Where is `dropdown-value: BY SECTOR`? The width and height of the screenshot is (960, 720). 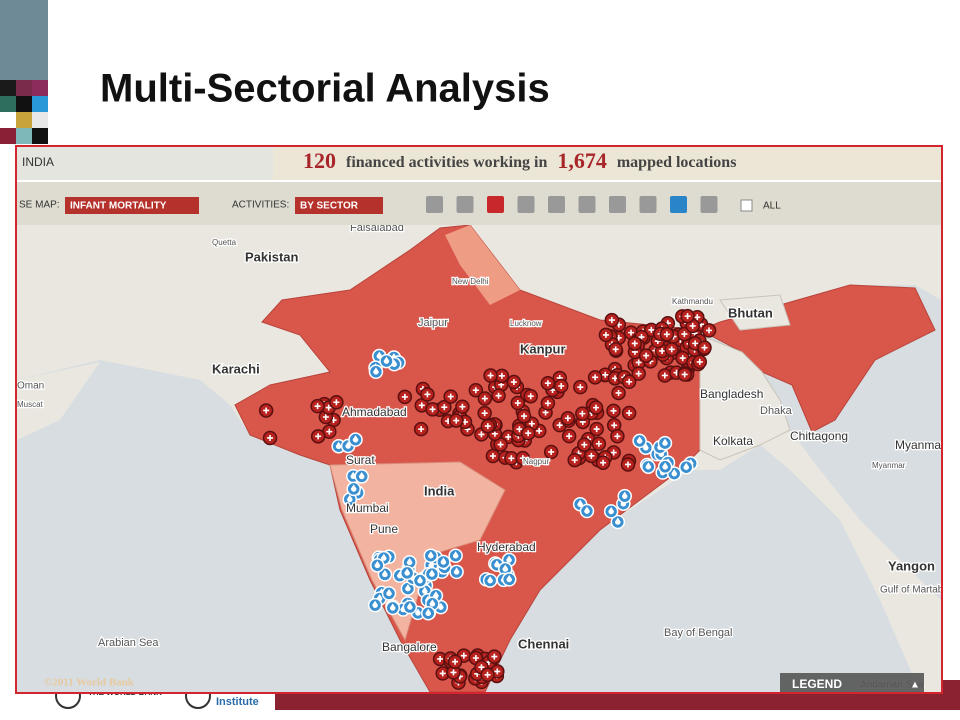 dropdown-value: BY SECTOR is located at coordinates (329, 206).